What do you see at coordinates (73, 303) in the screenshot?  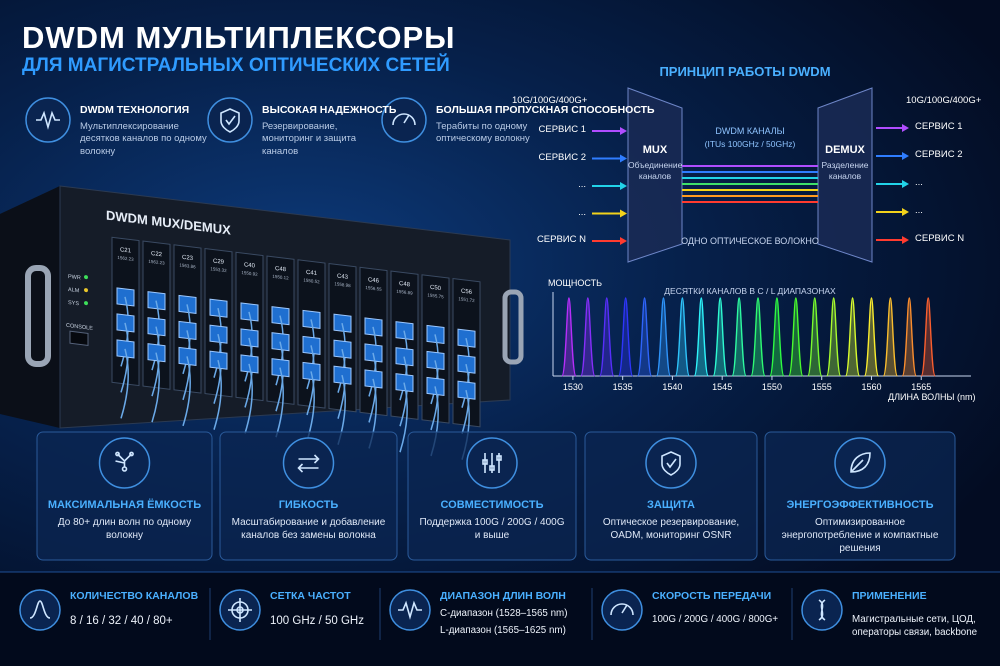 I see `indicator-label: SYS` at bounding box center [73, 303].